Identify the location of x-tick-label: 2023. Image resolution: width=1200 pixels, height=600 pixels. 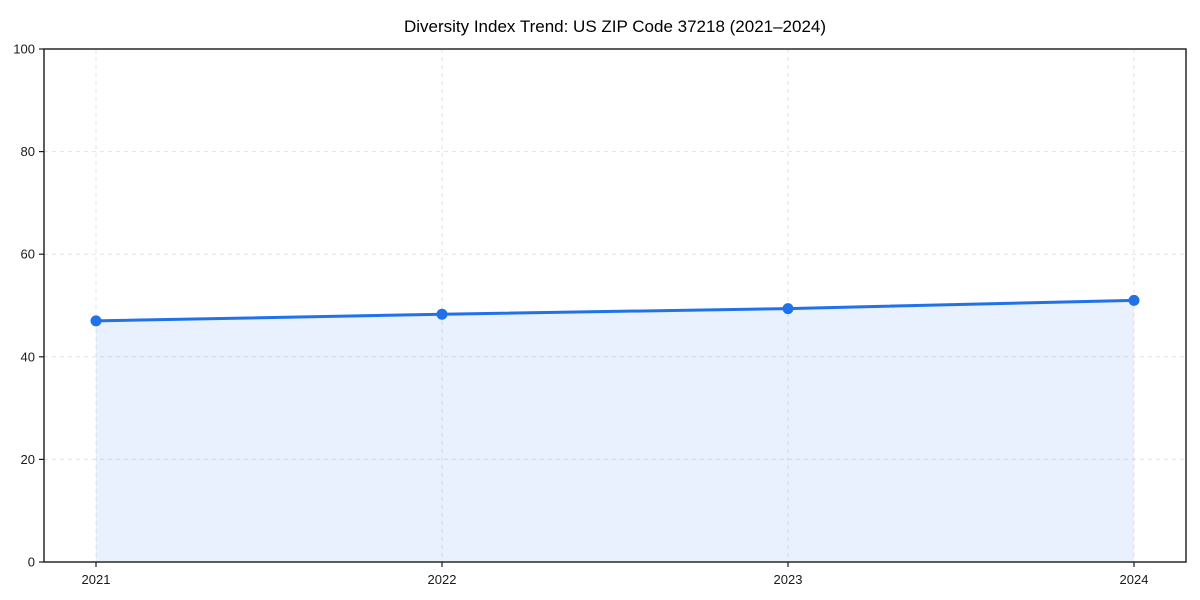
(788, 579).